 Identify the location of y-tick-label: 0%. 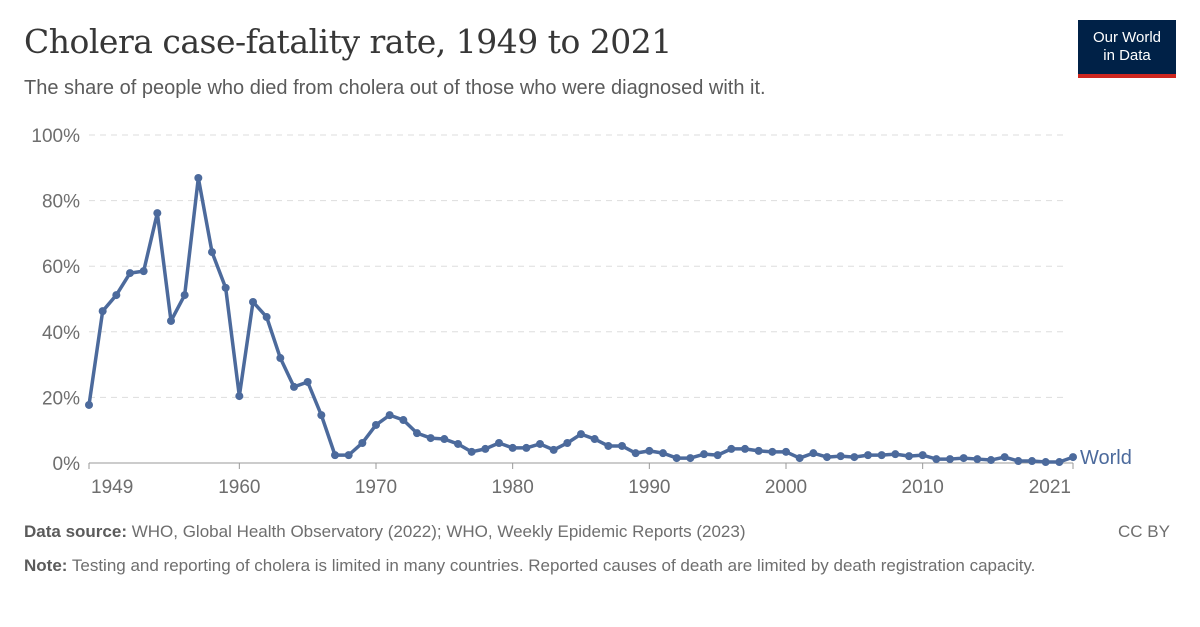
(67, 464).